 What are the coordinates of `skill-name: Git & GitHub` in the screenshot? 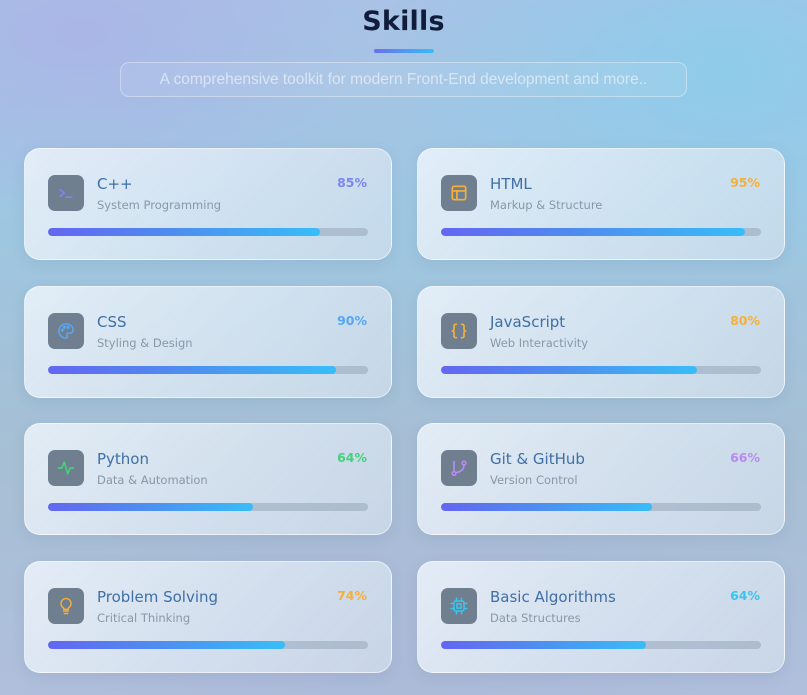 It's located at (537, 459).